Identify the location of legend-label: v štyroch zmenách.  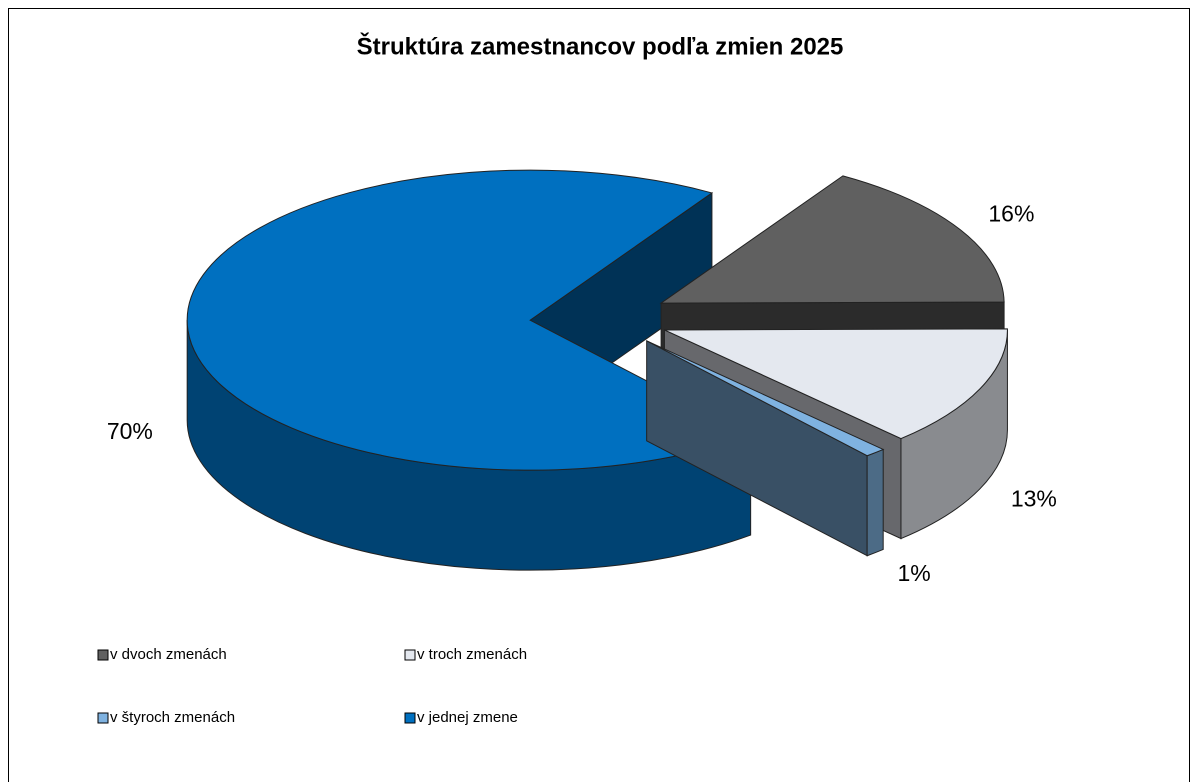
(172, 717).